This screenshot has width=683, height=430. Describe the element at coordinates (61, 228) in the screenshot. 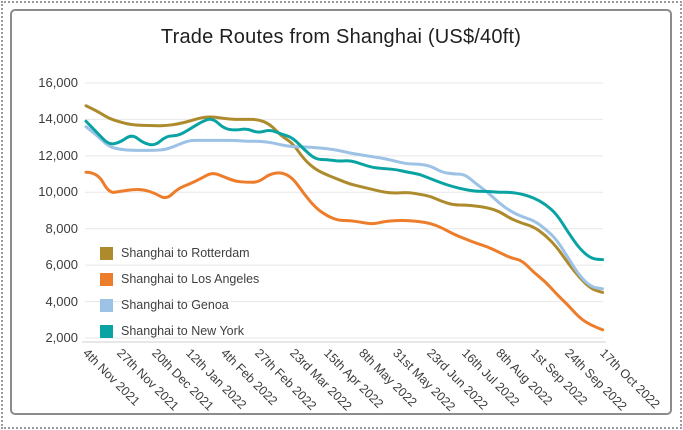

I see `y-axis-label: 8,000` at that location.